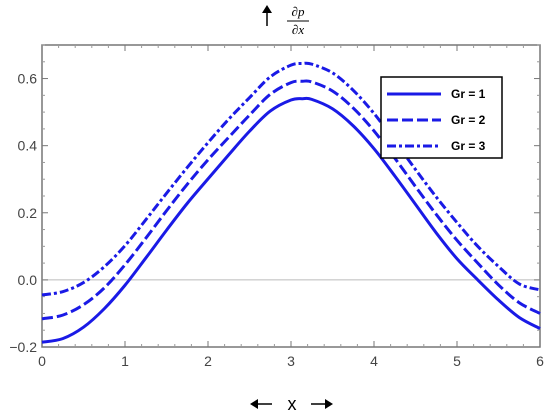  I want to click on y-tick-label: 0.2, so click(28, 213).